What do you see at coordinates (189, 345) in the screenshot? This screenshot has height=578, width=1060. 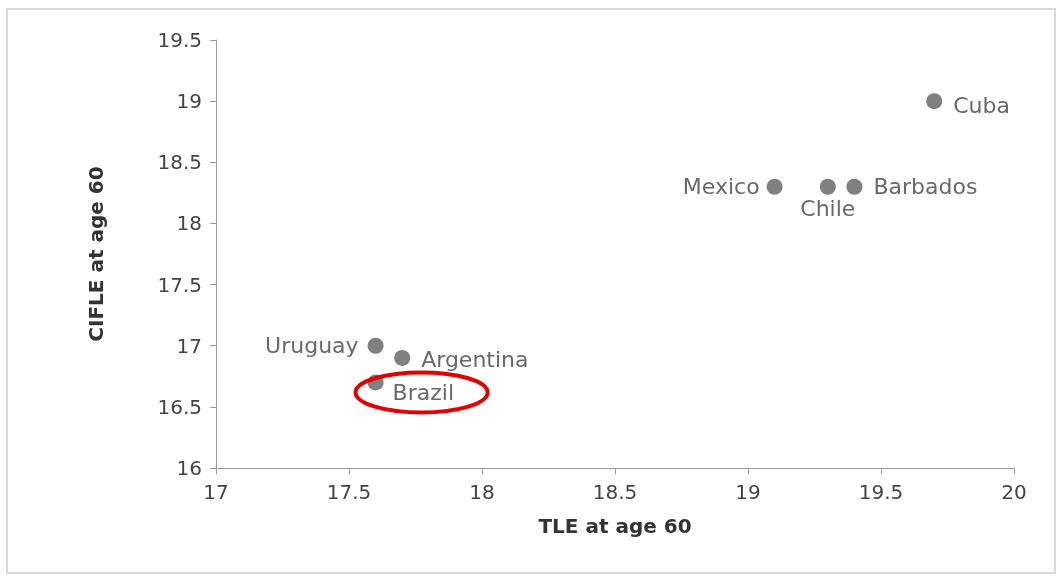 I see `y-tick-label: 17` at bounding box center [189, 345].